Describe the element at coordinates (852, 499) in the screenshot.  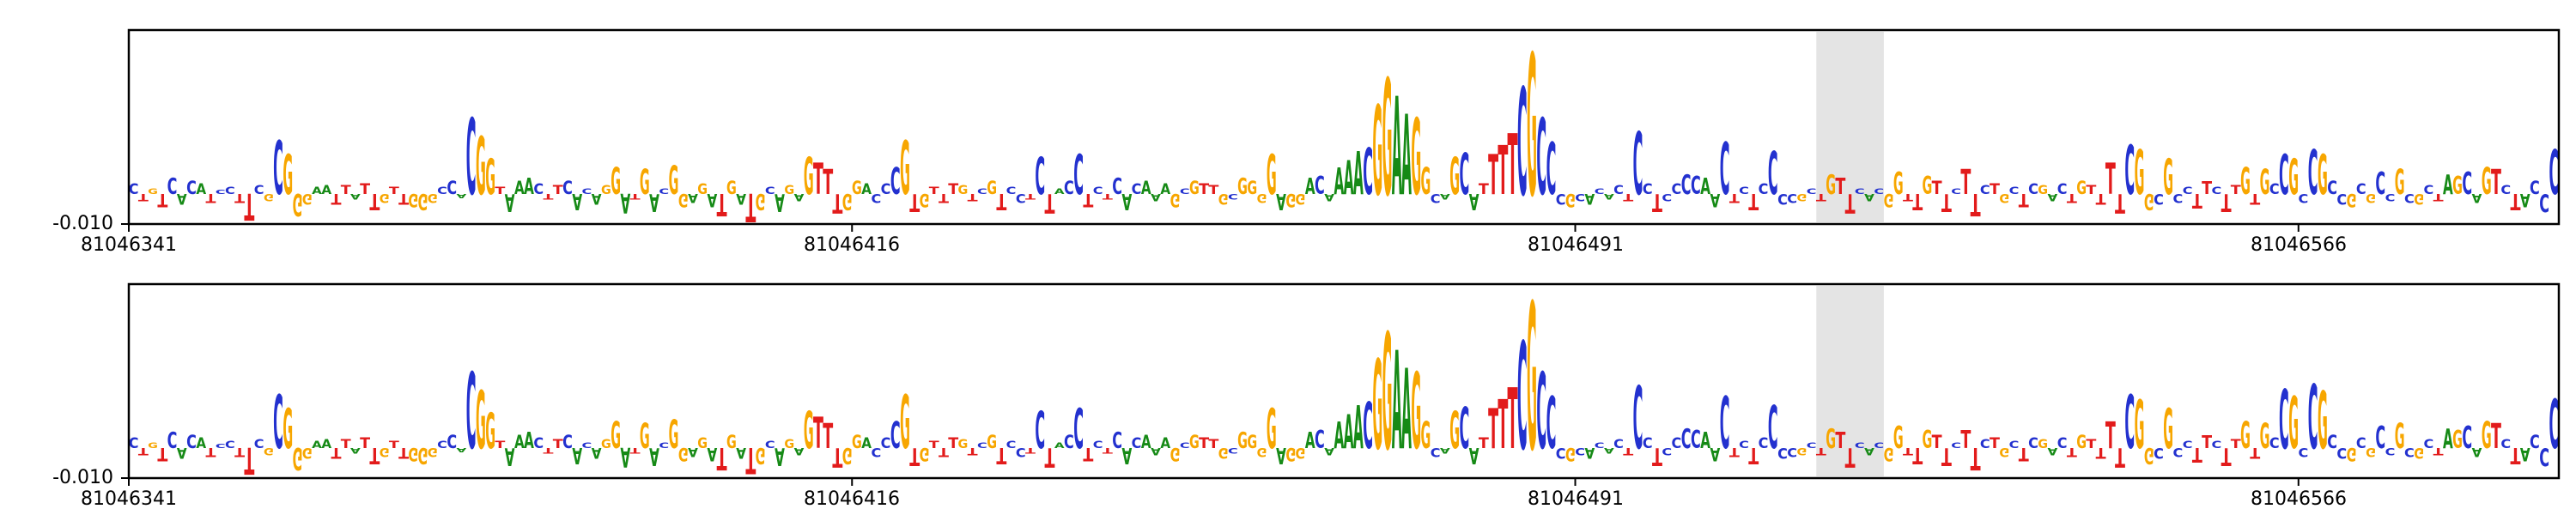
I see `x-tick-label: 81046416` at that location.